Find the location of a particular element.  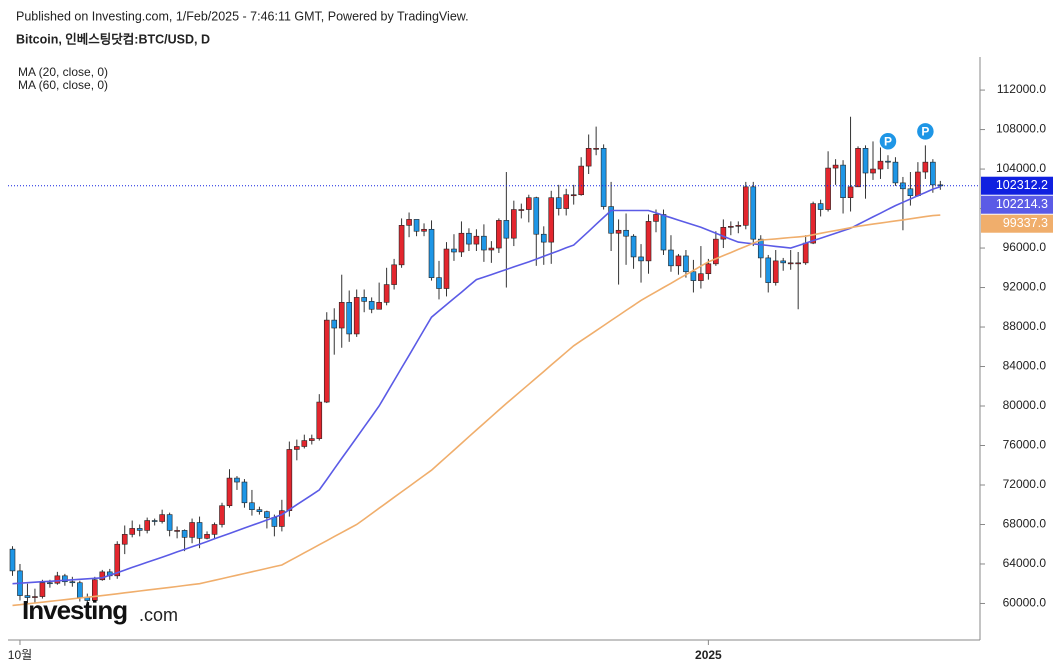

legend-entry: MA (20, close, 0) is located at coordinates (63, 72).